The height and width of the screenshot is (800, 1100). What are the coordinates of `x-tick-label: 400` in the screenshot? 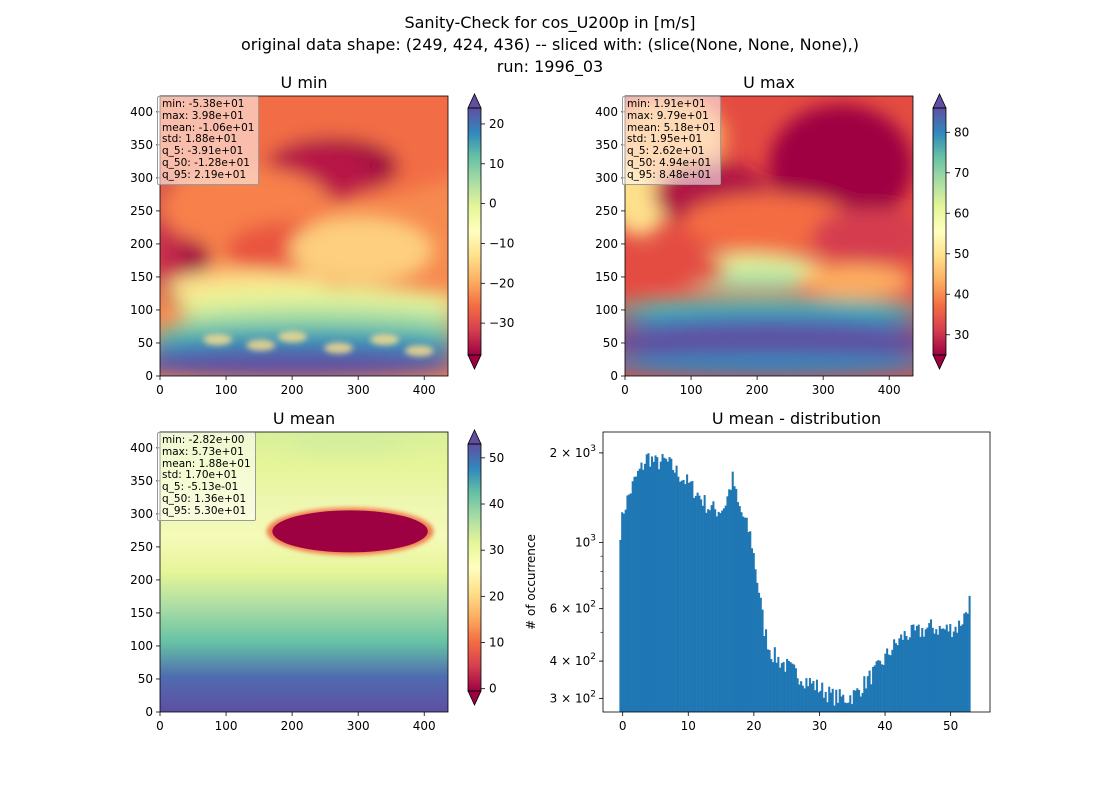 It's located at (424, 390).